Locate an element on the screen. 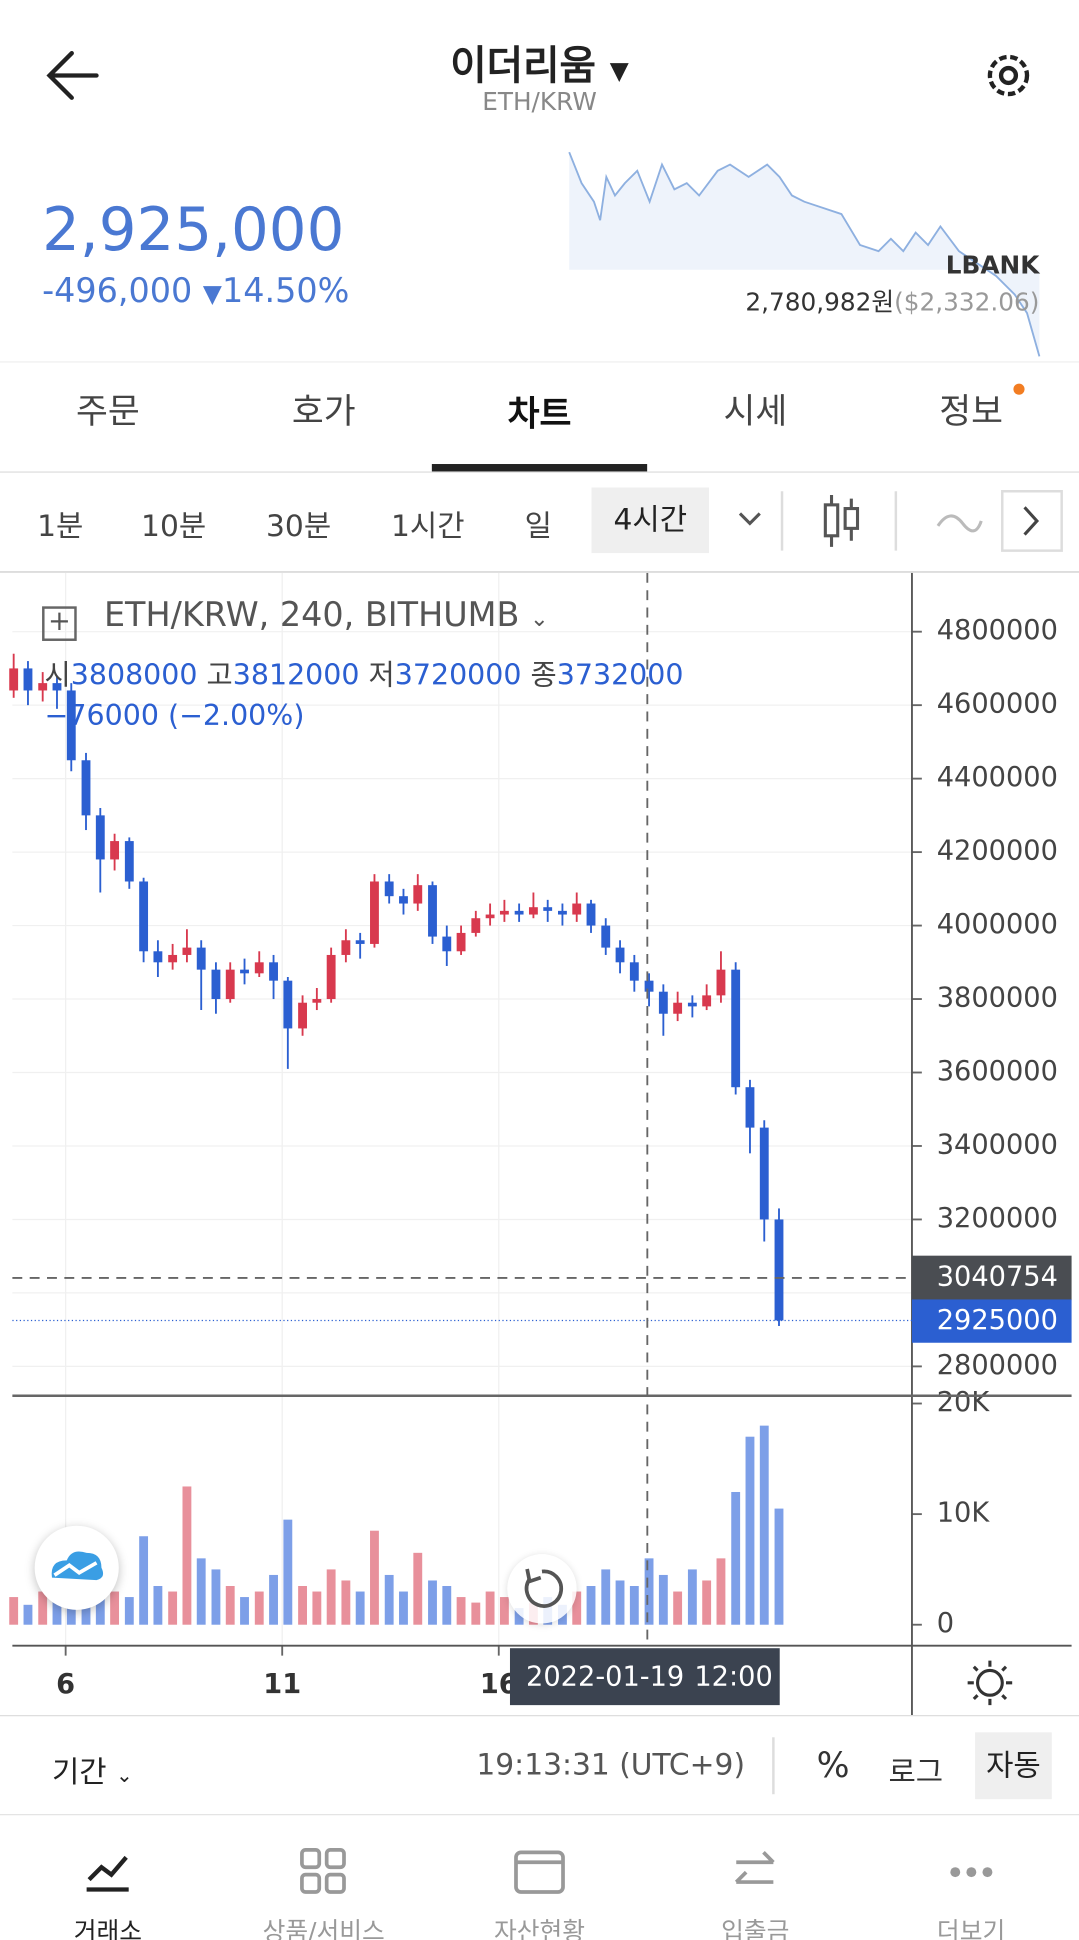 Image resolution: width=1079 pixels, height=1940 pixels. nav-item: 자산현황 is located at coordinates (540, 1877).